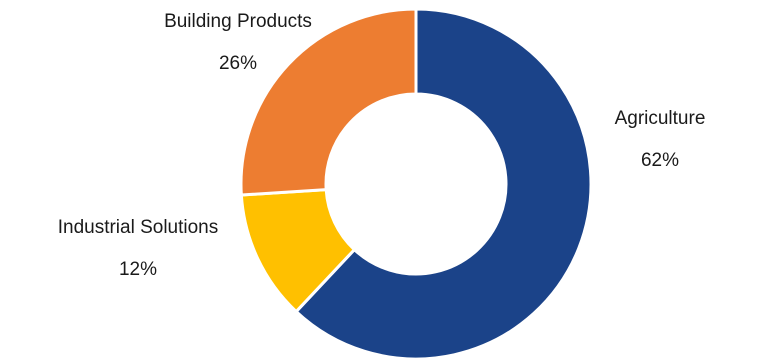 The width and height of the screenshot is (759, 362). I want to click on slice-percent-label: 26%, so click(238, 63).